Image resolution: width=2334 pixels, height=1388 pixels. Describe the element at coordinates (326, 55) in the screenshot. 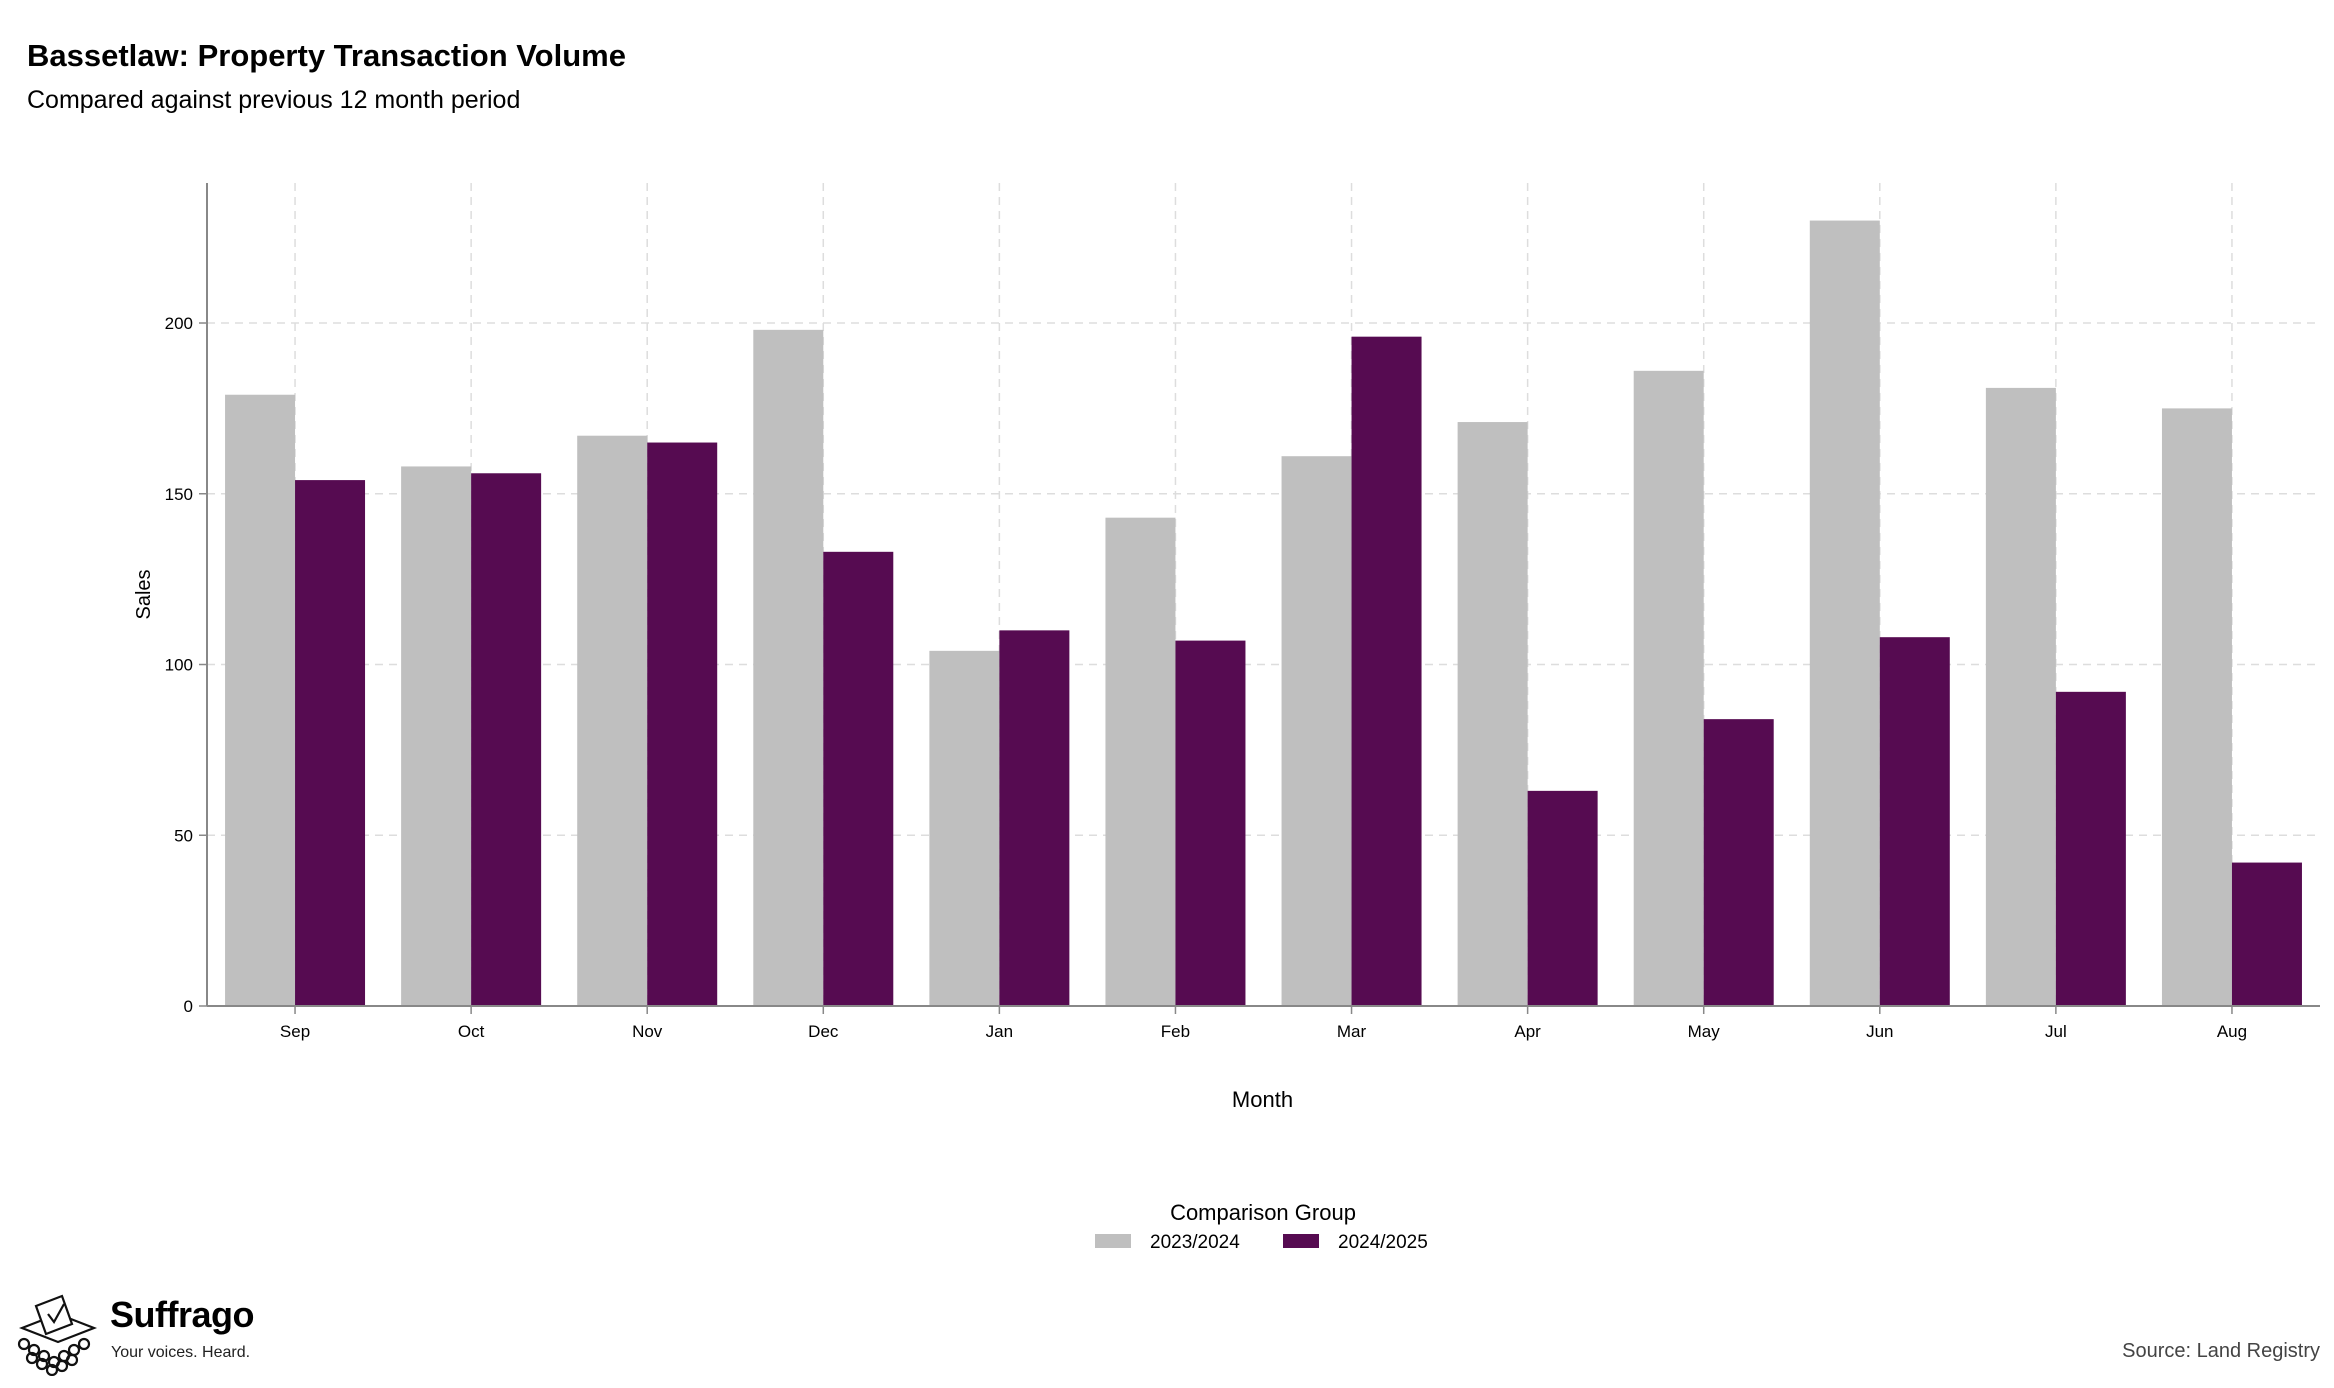

I see `chart-title: Bassetlaw: Property Transaction Volume` at that location.